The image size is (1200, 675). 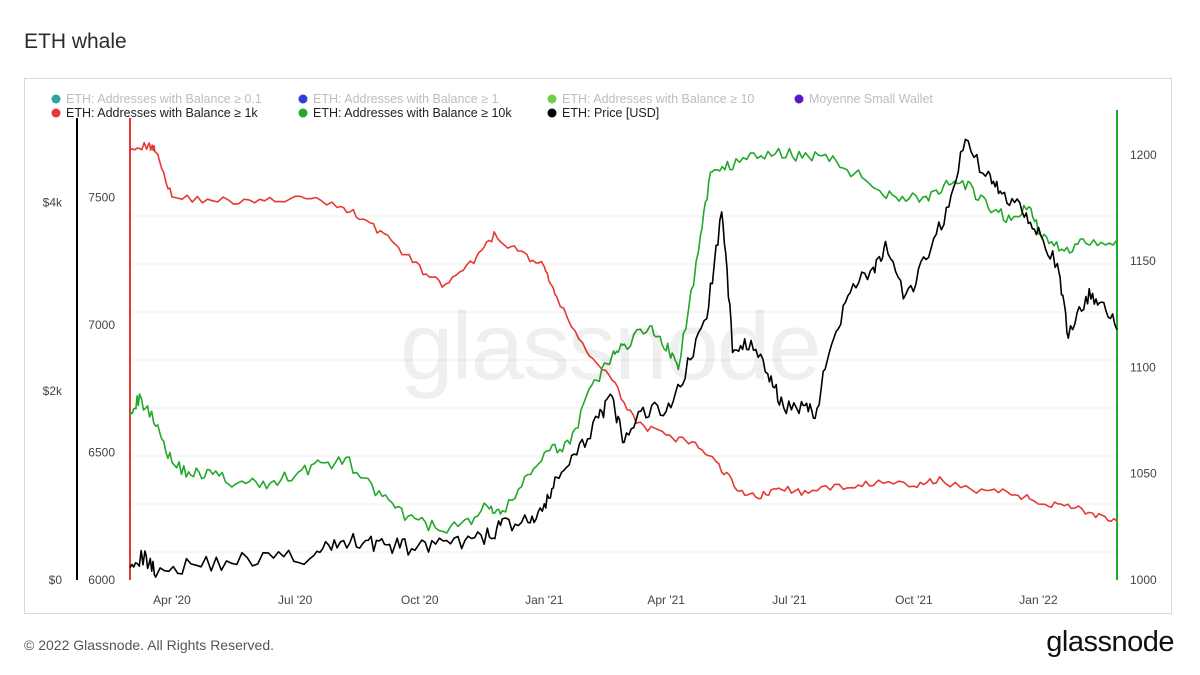 I want to click on legend-item: ETH: Addresses with Balance ≥ 10, so click(x=651, y=99).